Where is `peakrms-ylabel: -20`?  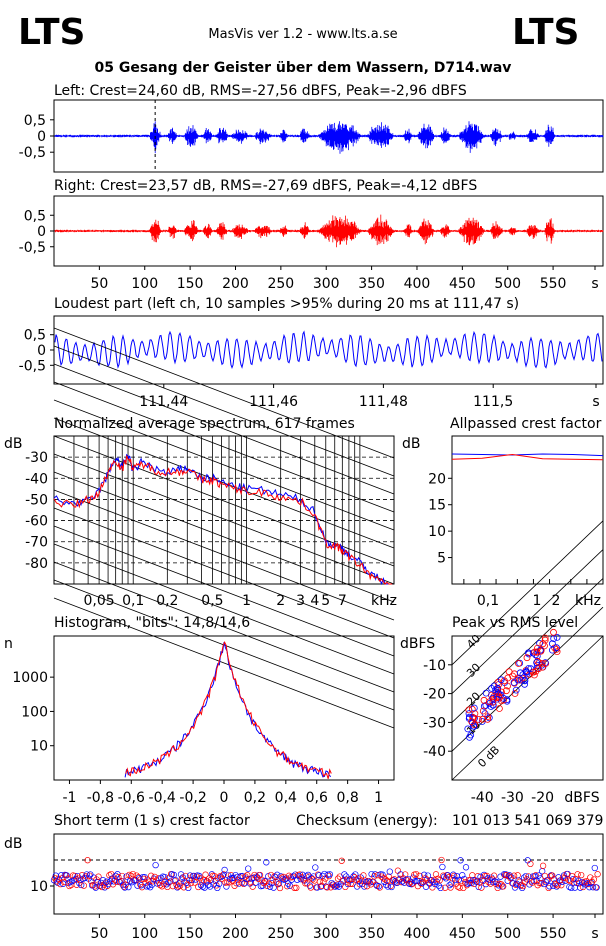
peakrms-ylabel: -20 is located at coordinates (434, 695).